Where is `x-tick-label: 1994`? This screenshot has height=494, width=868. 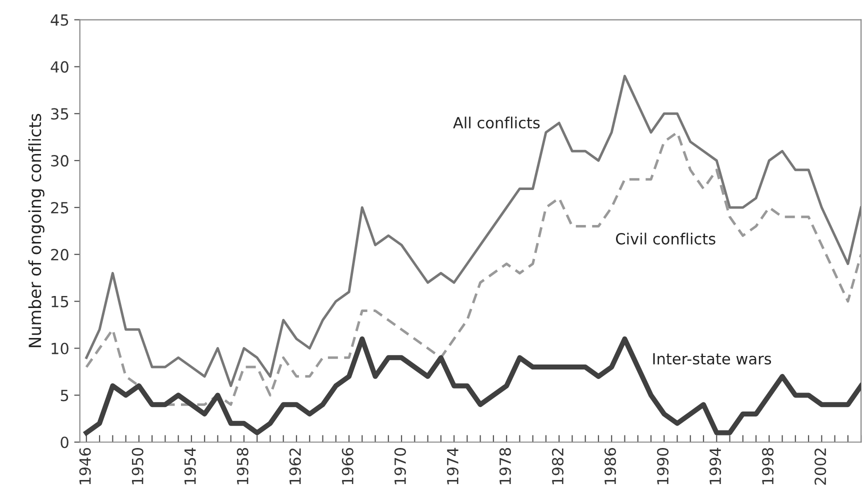
x-tick-label: 1994 is located at coordinates (716, 466).